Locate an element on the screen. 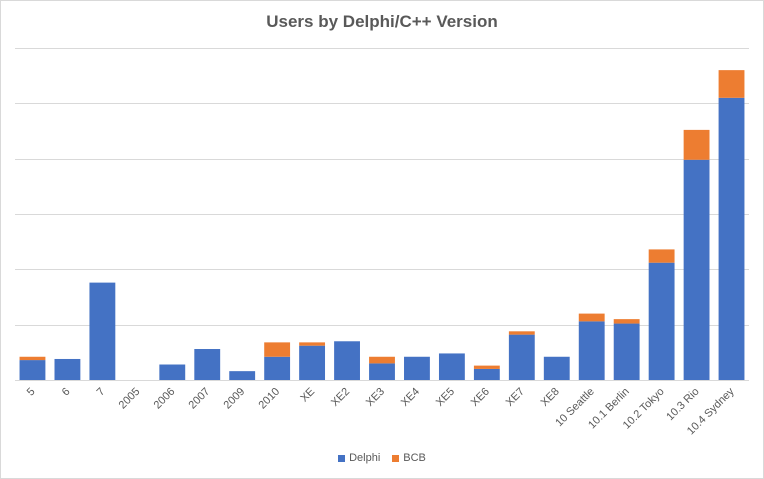 The image size is (764, 479). x-tick-label: XE2 is located at coordinates (340, 397).